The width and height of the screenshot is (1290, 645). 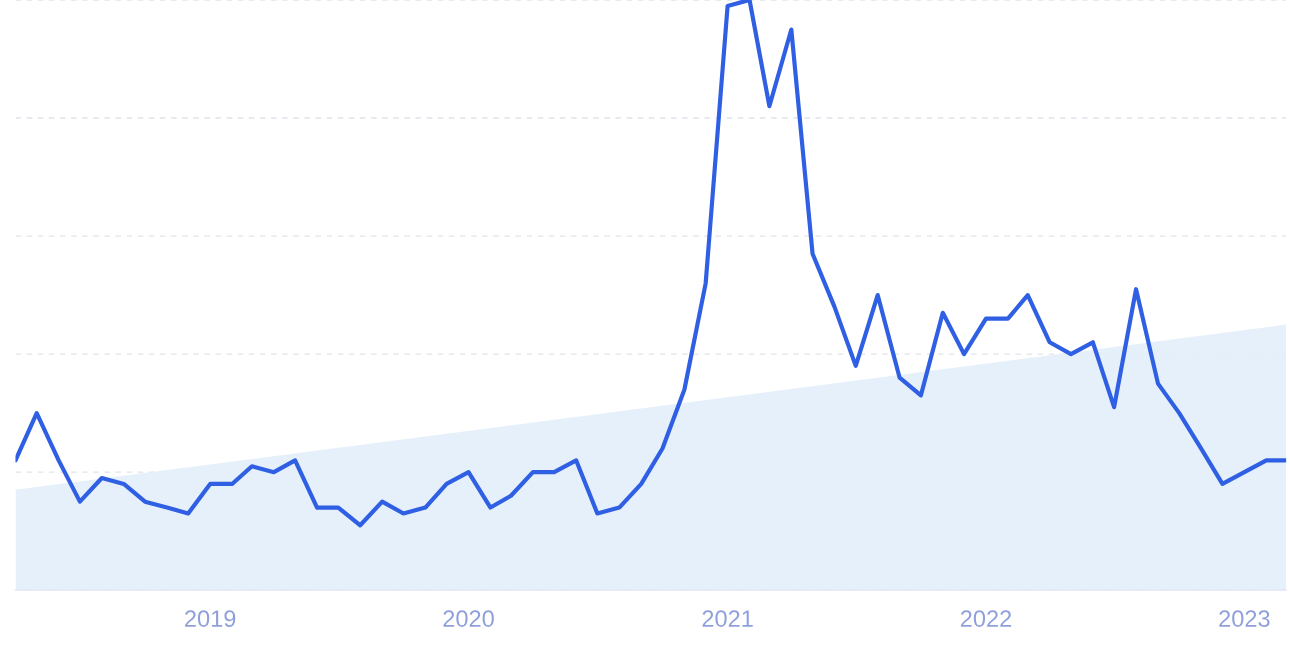 What do you see at coordinates (210, 618) in the screenshot?
I see `x-tick-label: 2019` at bounding box center [210, 618].